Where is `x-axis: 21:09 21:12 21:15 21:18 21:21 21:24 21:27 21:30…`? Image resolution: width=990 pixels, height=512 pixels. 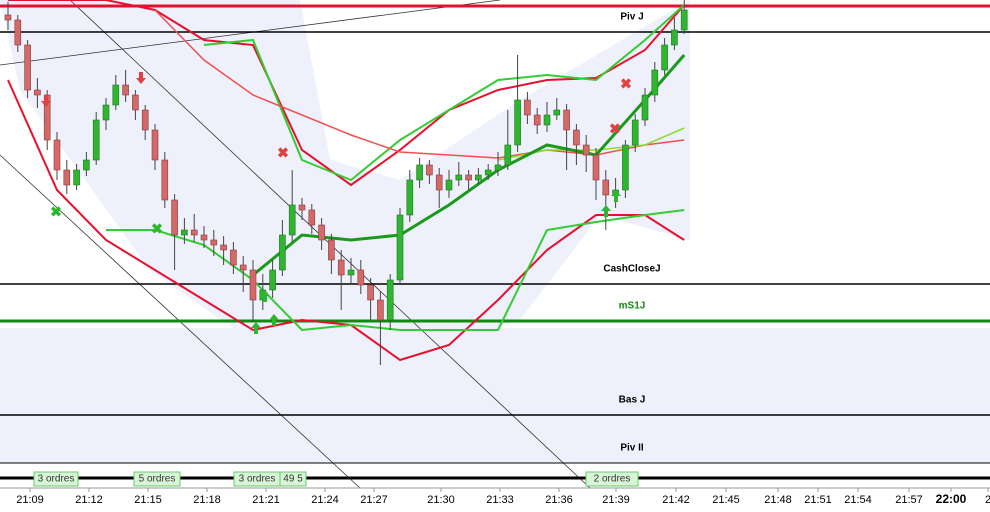 x-axis: 21:09 21:12 21:15 21:18 21:21 21:24 21:27 21:30… is located at coordinates (503, 497).